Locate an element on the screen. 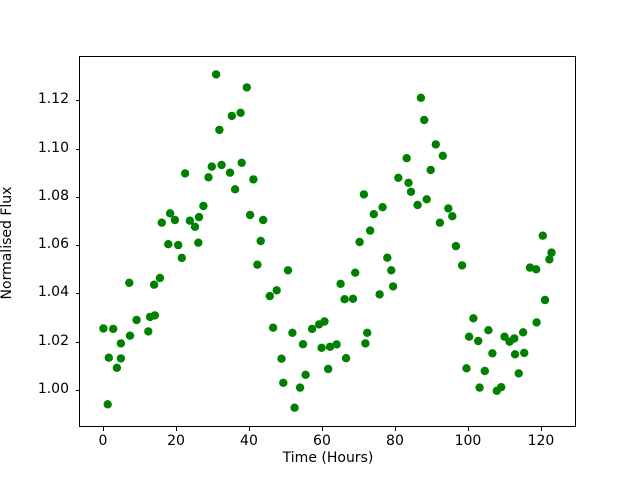 The width and height of the screenshot is (640, 480). y-tick-label: 1.10 is located at coordinates (53, 147).